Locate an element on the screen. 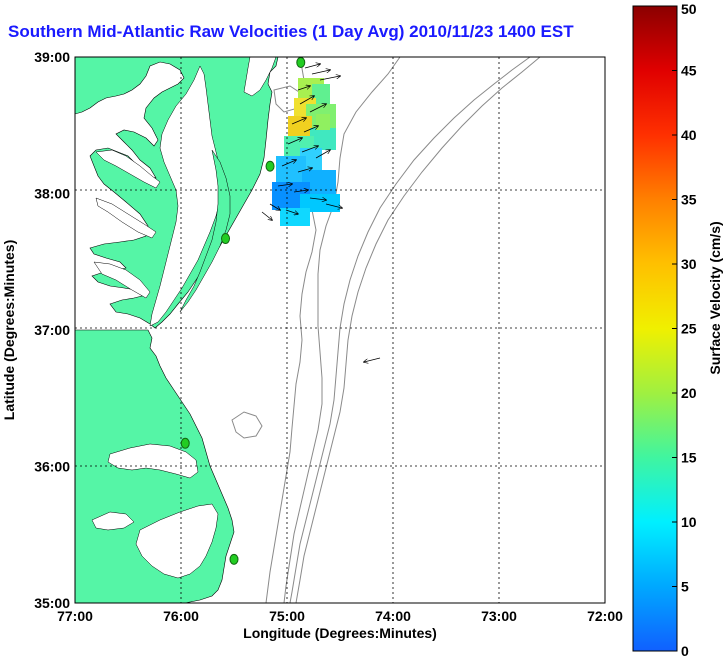 This screenshot has height=659, width=724. velocity-arrows is located at coordinates (321, 213).